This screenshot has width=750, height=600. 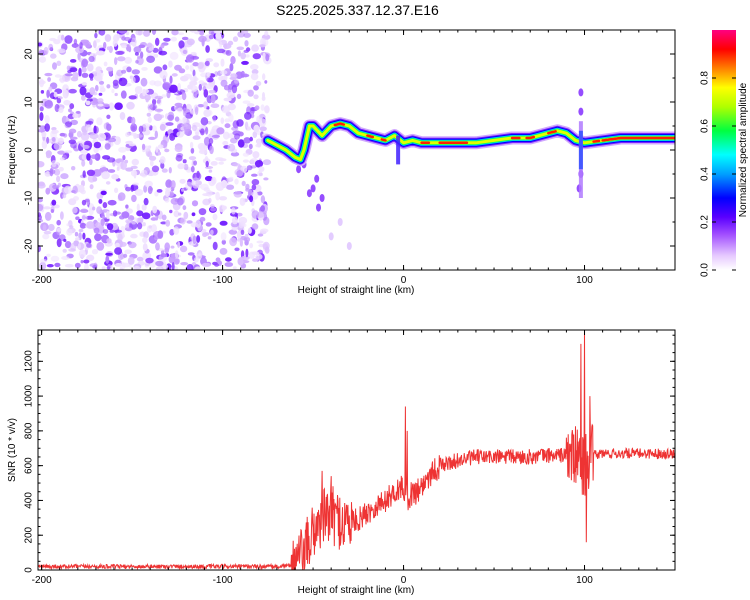 What do you see at coordinates (705, 78) in the screenshot?
I see `colorbar-tick-label: 0.8` at bounding box center [705, 78].